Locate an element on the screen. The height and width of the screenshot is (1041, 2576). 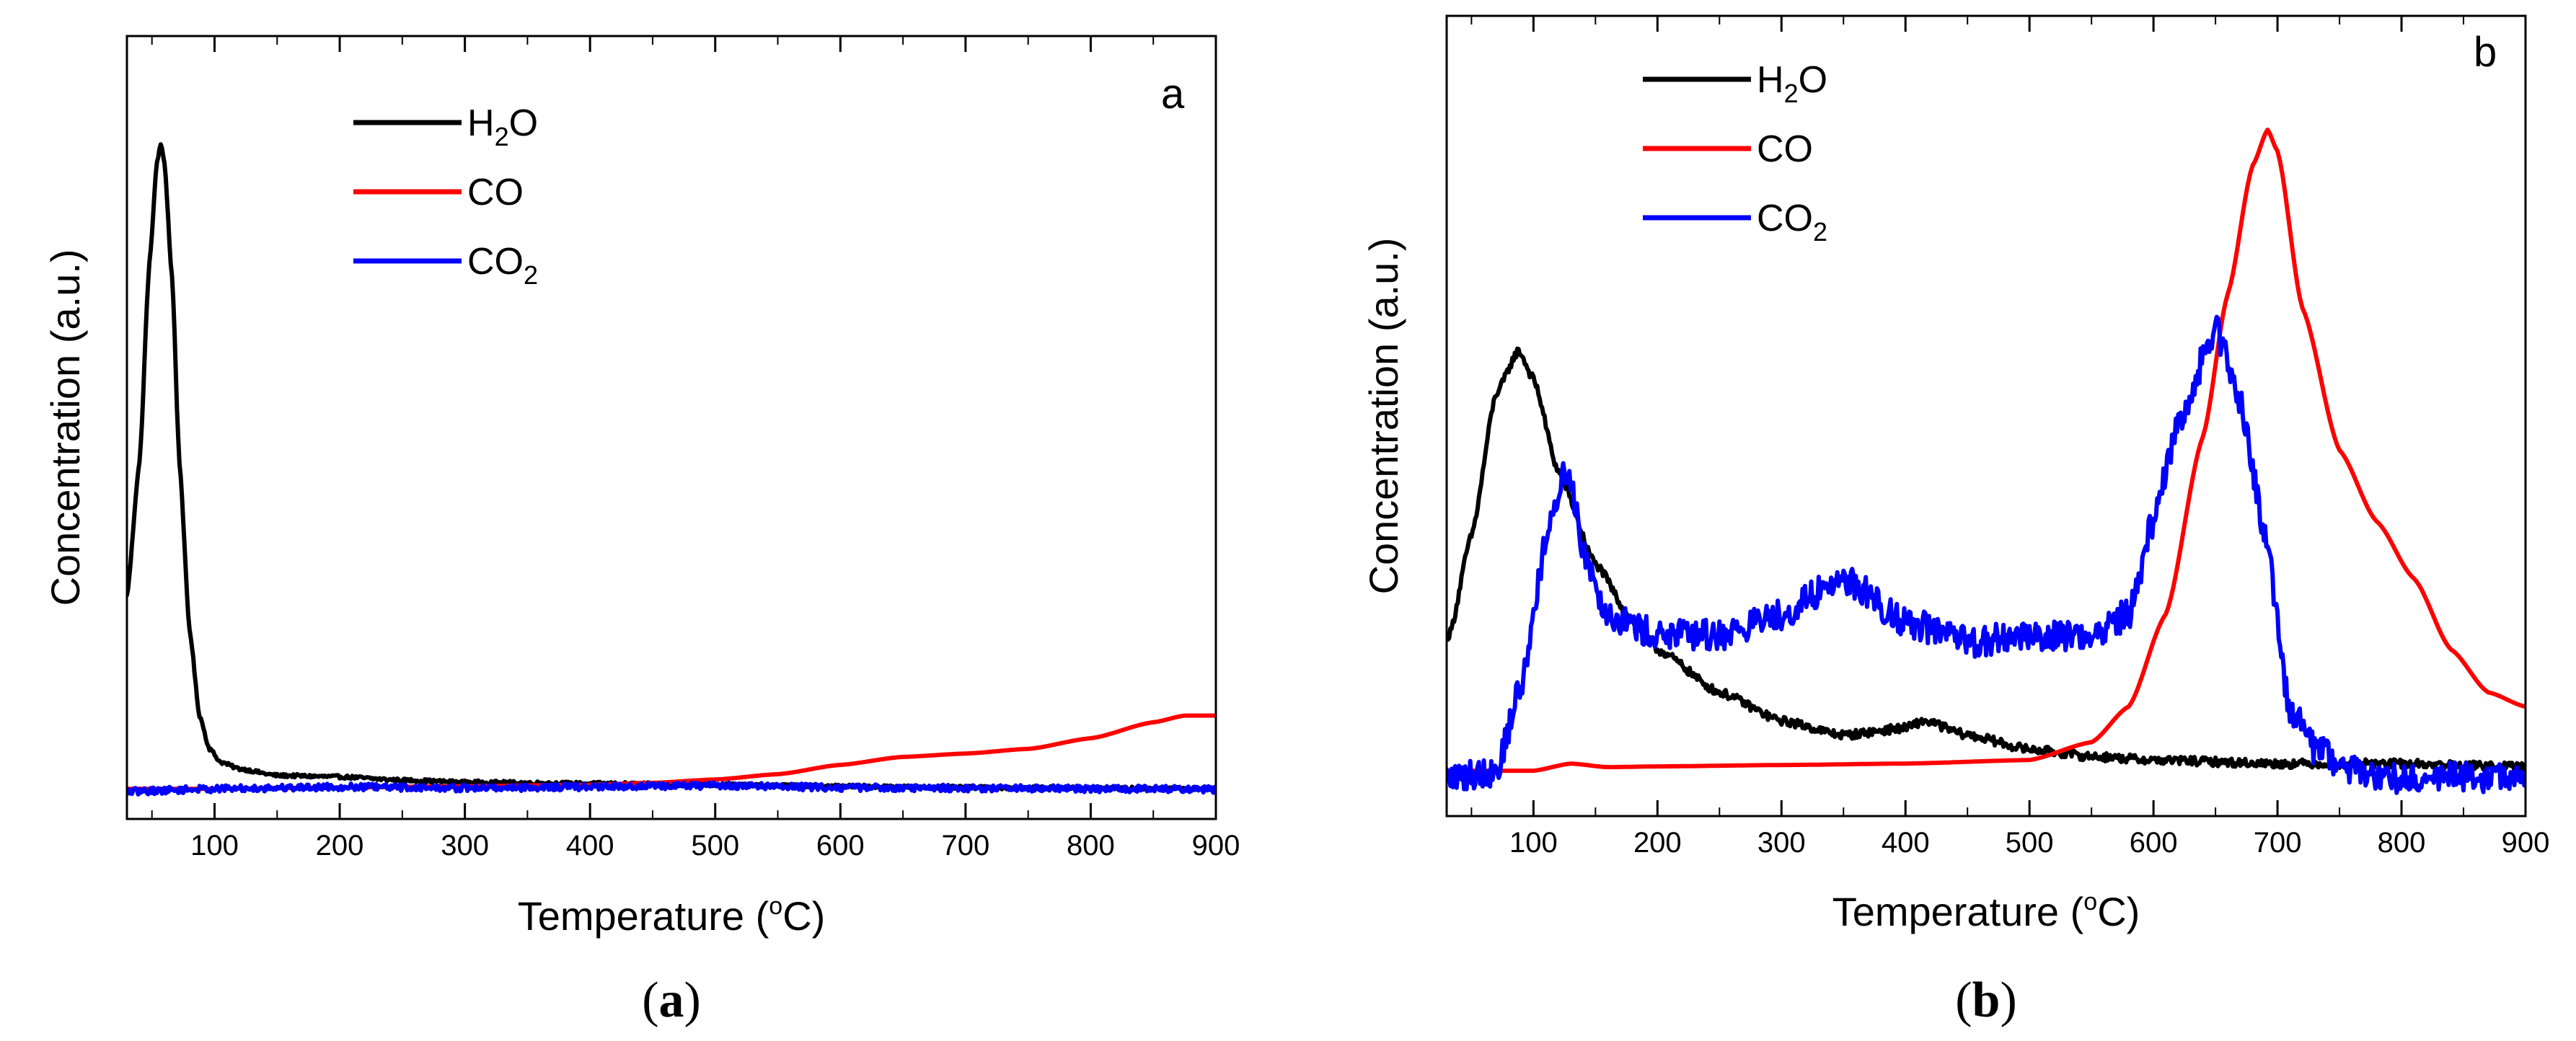
series-line-co2 is located at coordinates (671, 788).